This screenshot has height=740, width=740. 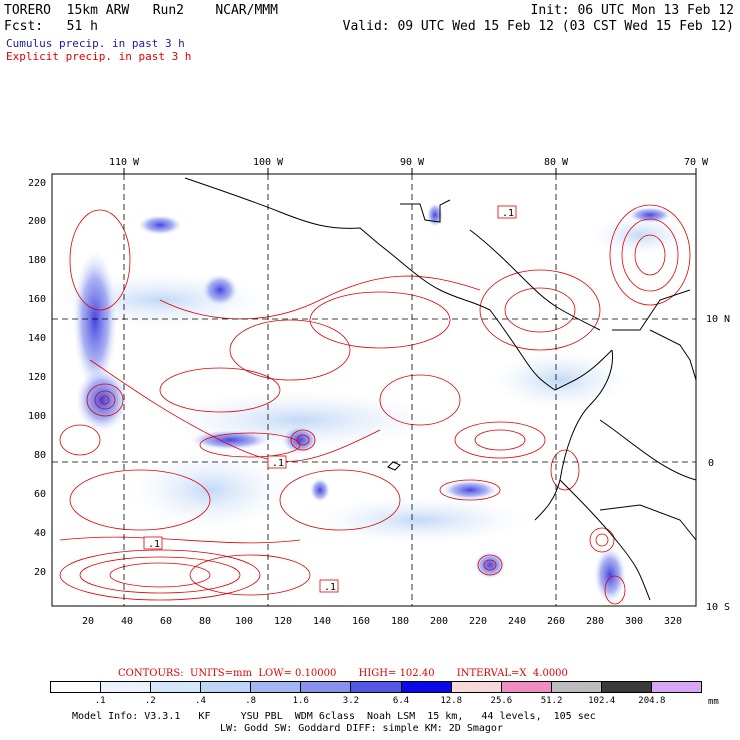 I want to click on x-tick-label: 40, so click(x=127, y=621).